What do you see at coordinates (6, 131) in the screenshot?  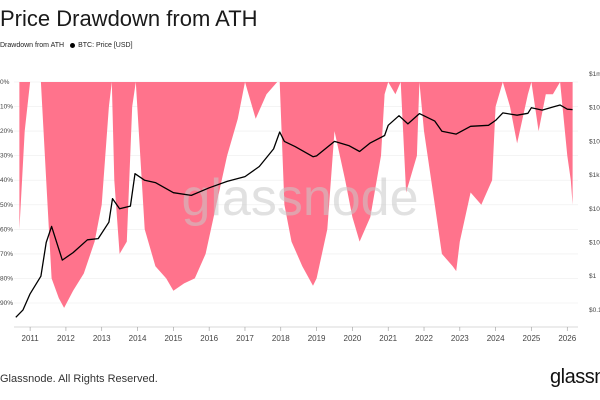 I see `left-tick-label: 20%` at bounding box center [6, 131].